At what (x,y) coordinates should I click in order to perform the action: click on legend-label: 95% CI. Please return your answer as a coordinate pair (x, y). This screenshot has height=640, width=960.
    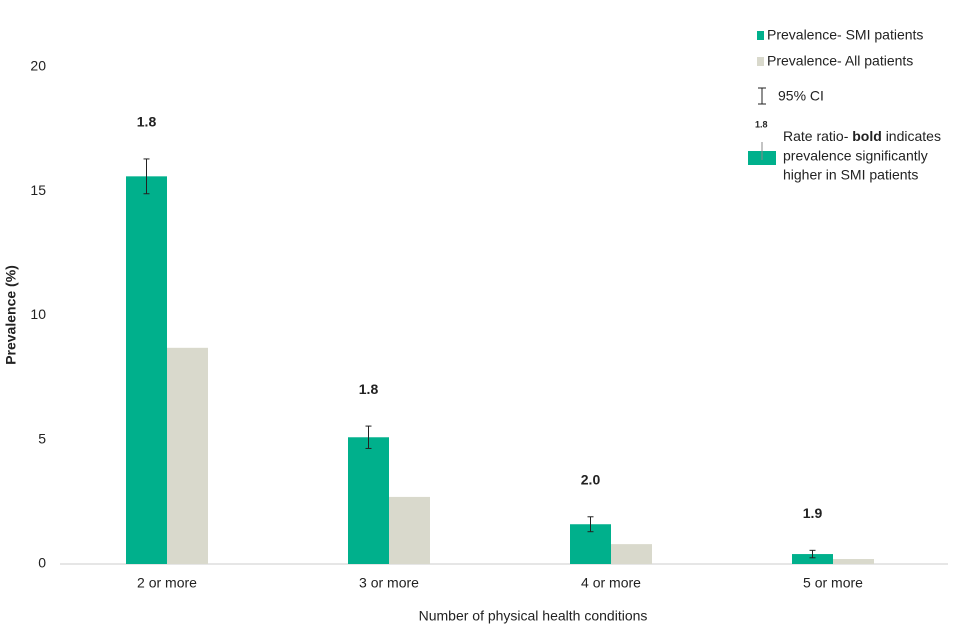
    Looking at the image, I should click on (801, 96).